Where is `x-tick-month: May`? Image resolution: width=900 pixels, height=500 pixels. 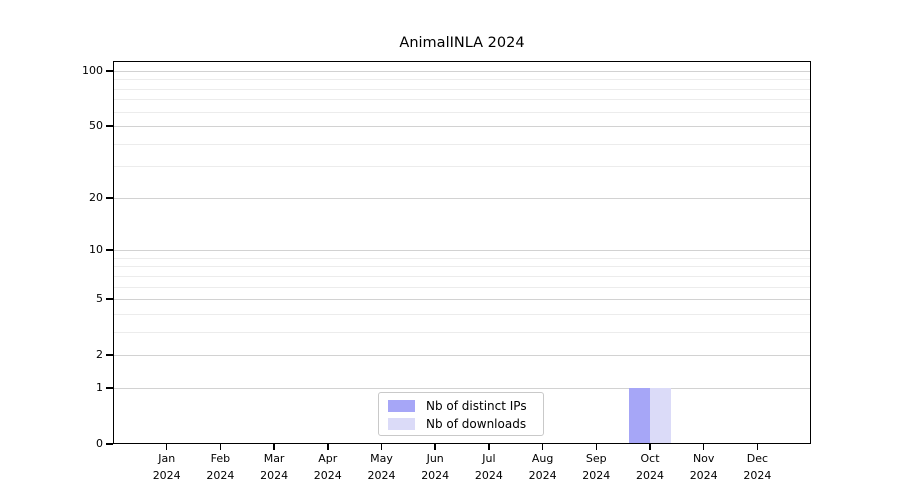 x-tick-month: May is located at coordinates (381, 458).